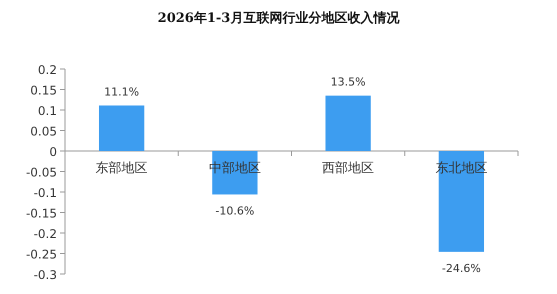 The image size is (557, 294). I want to click on data-label: -24.6%, so click(461, 268).